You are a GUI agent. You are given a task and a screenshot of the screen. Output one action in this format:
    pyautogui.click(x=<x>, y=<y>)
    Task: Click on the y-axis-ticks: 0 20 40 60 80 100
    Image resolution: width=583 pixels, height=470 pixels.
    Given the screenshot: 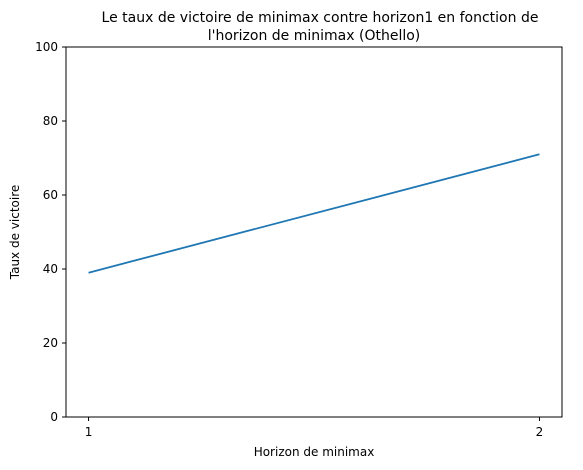 What is the action you would take?
    pyautogui.click(x=50, y=232)
    